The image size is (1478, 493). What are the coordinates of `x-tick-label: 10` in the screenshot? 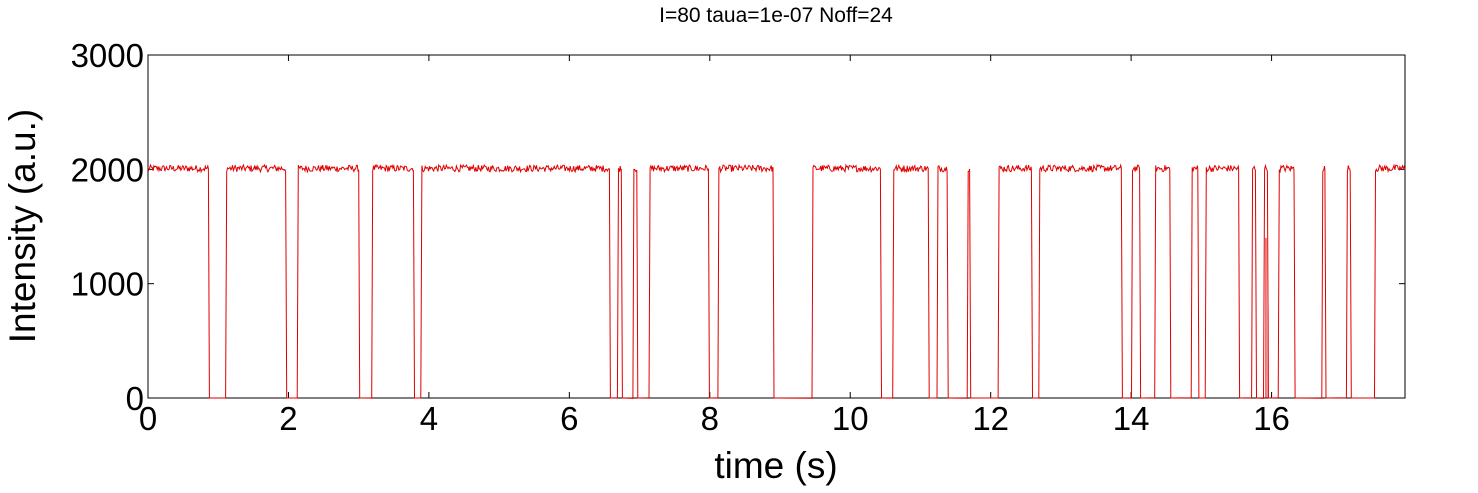 It's located at (850, 418).